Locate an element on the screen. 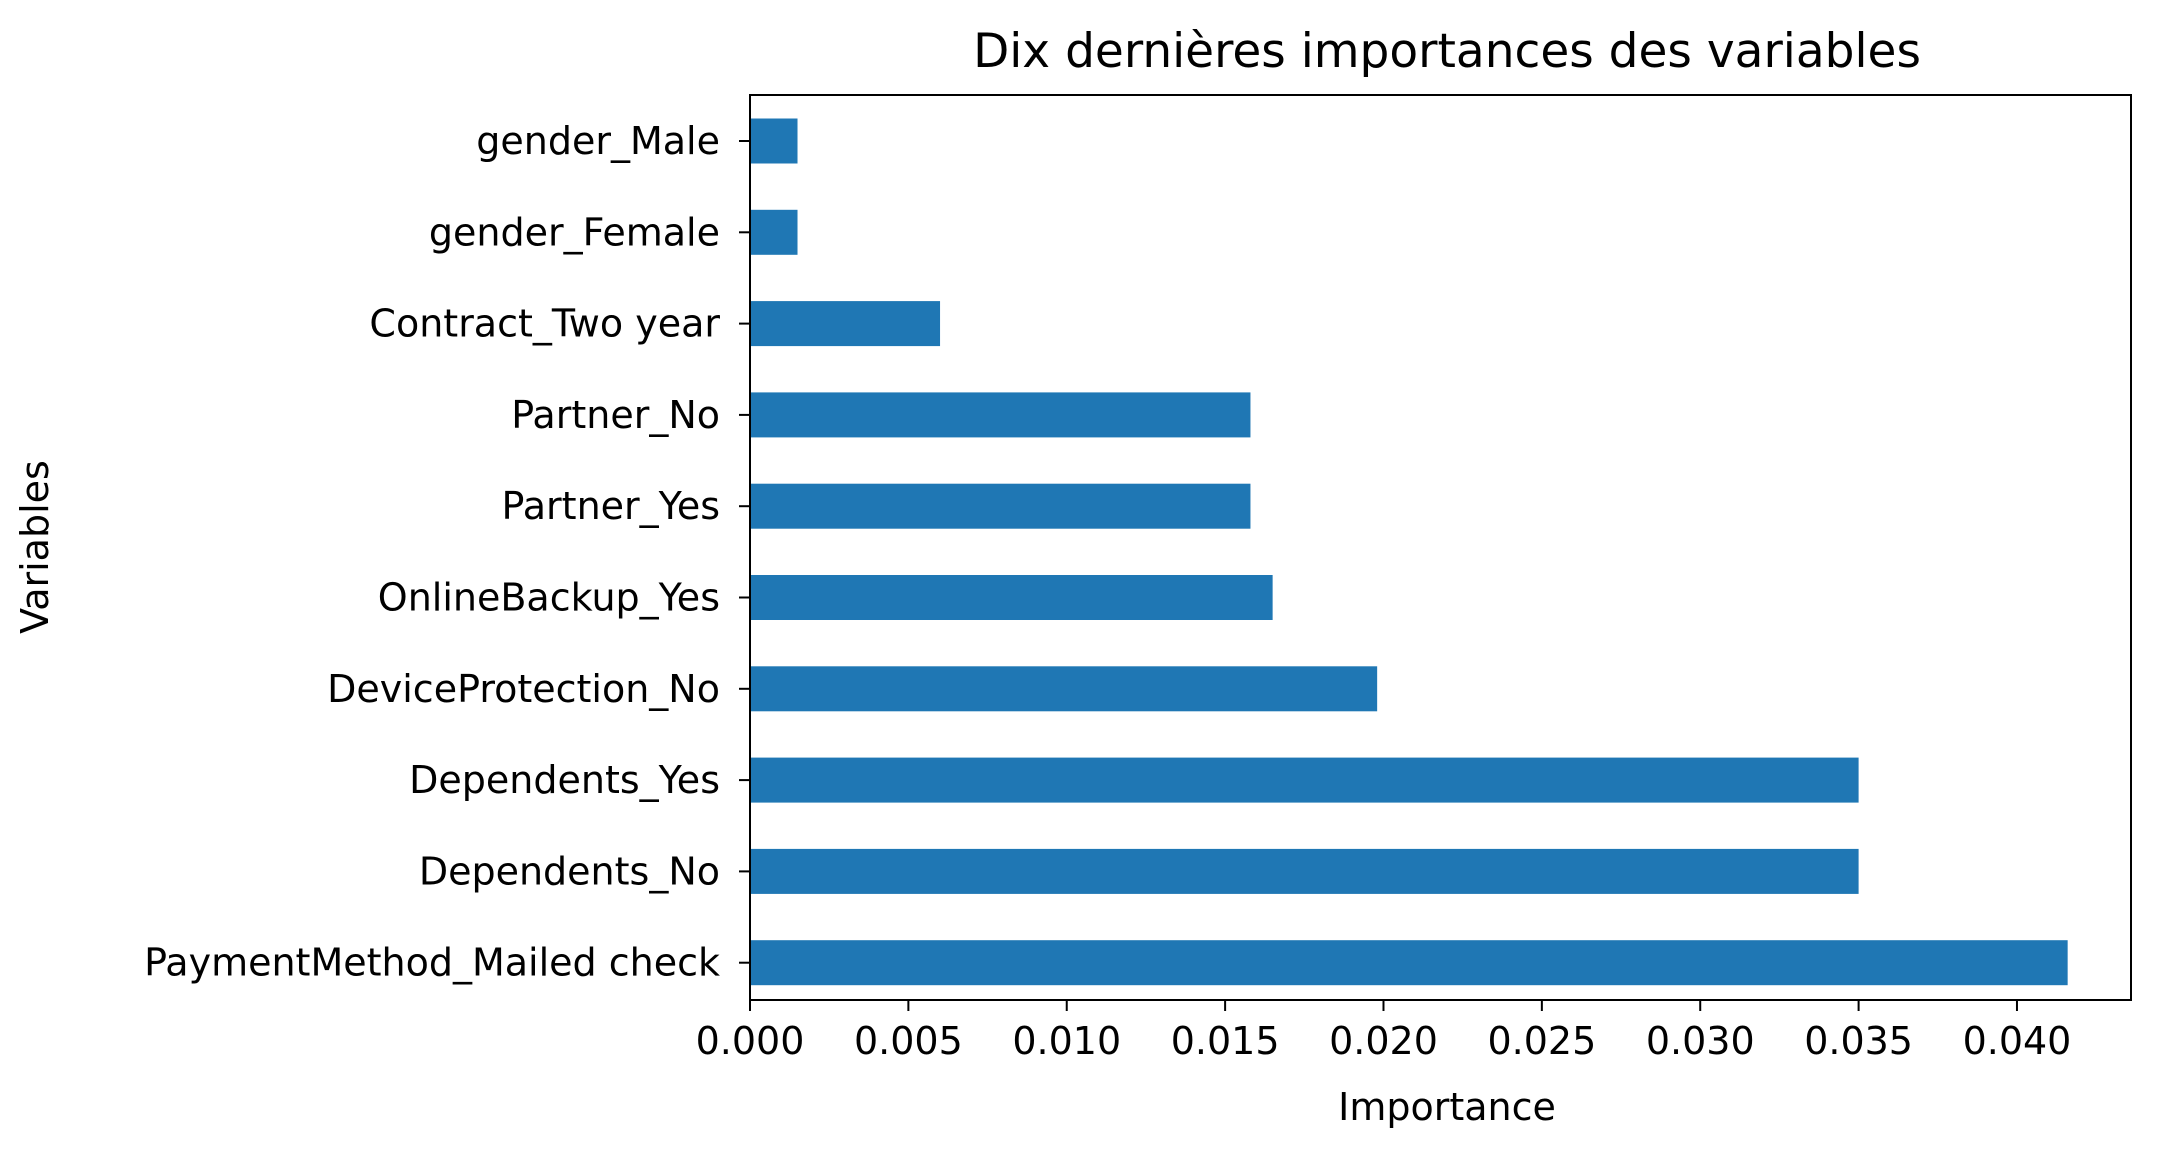 This screenshot has height=1161, width=2171. category-label: Dependents_Yes is located at coordinates (564, 780).